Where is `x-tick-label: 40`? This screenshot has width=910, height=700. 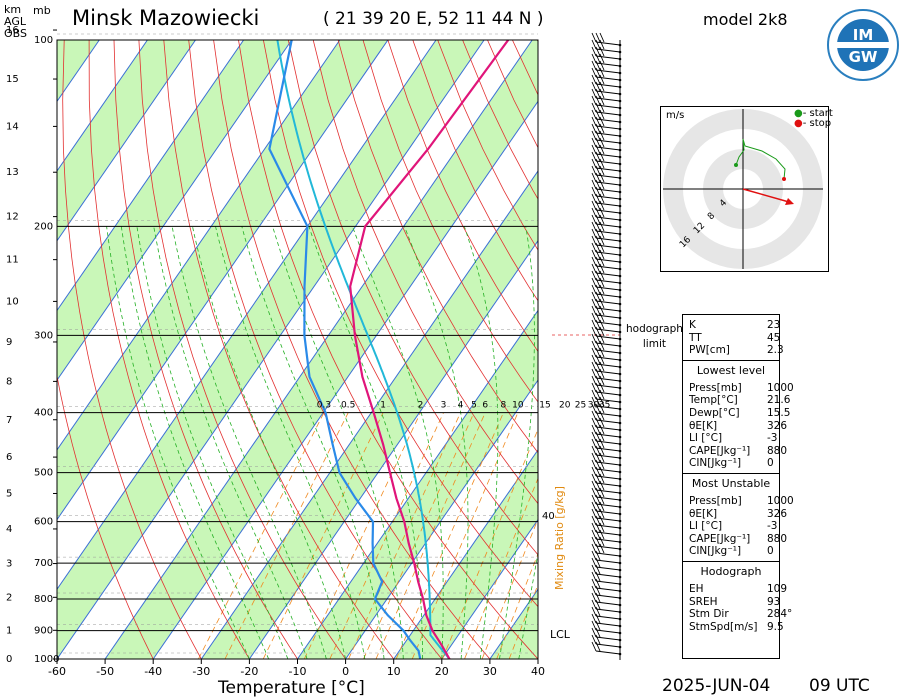 x-tick-label: 40 is located at coordinates (538, 671).